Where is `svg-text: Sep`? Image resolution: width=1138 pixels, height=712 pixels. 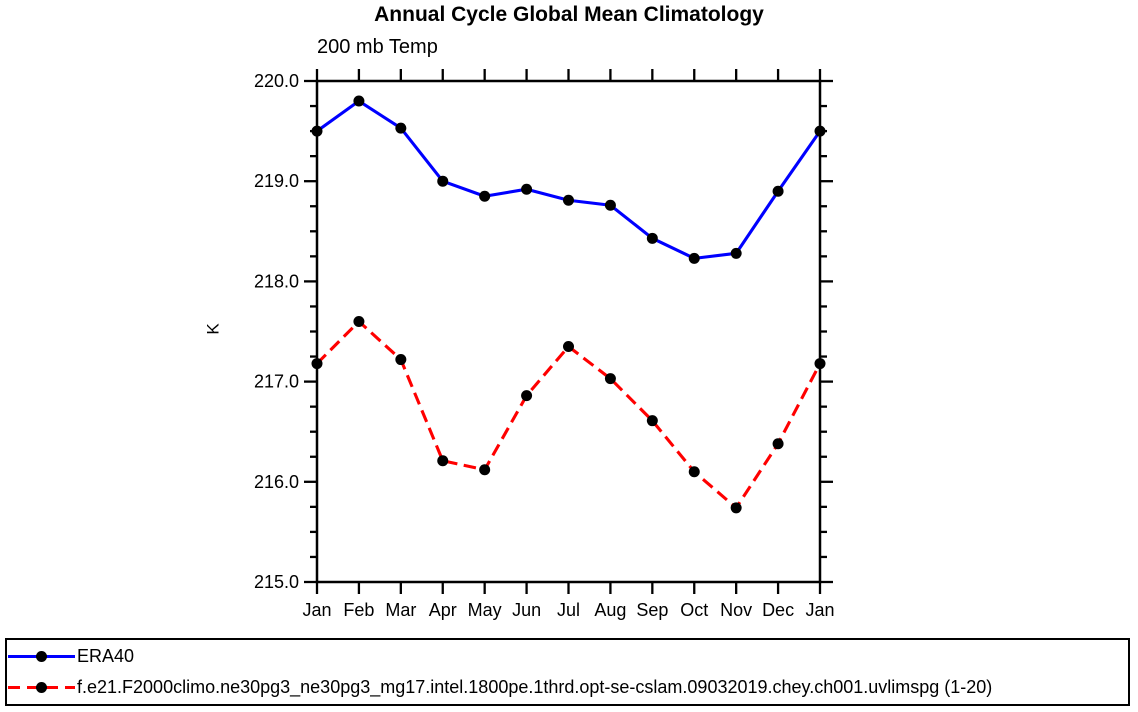 svg-text: Sep is located at coordinates (652, 610).